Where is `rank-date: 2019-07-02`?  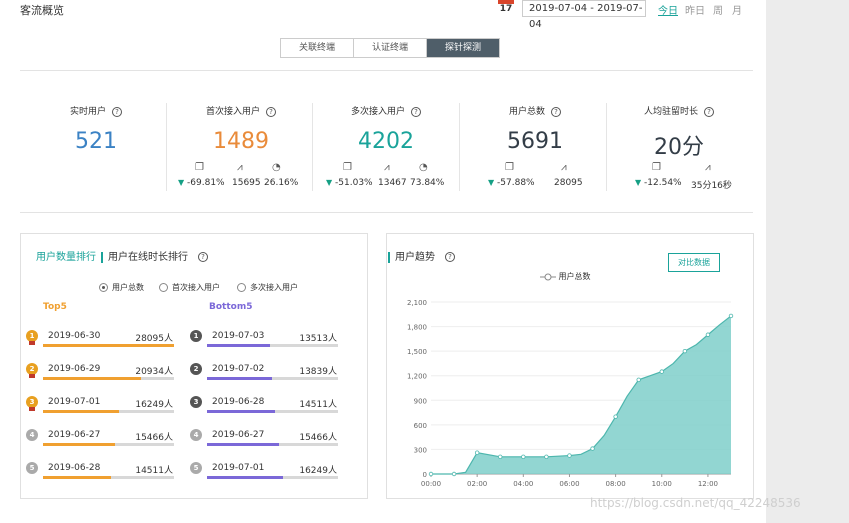 rank-date: 2019-07-02 is located at coordinates (238, 369).